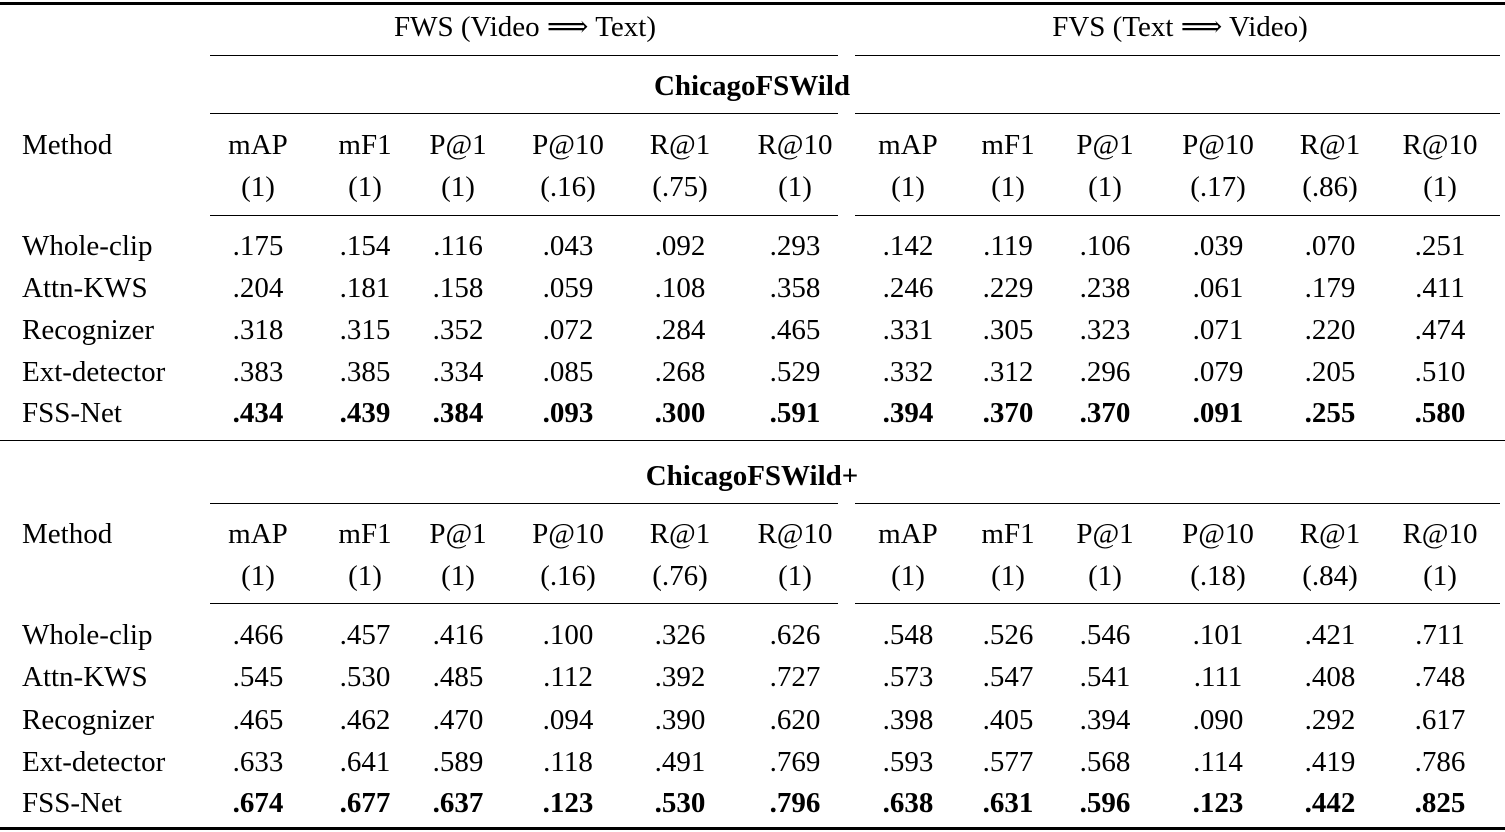 Image resolution: width=1505 pixels, height=832 pixels. I want to click on cell-fvs: .123, so click(1218, 803).